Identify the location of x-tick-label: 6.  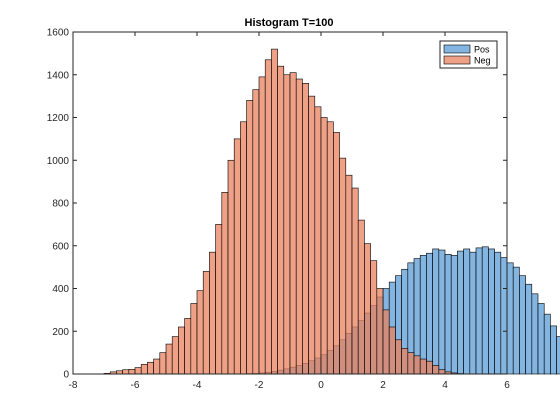
(507, 385).